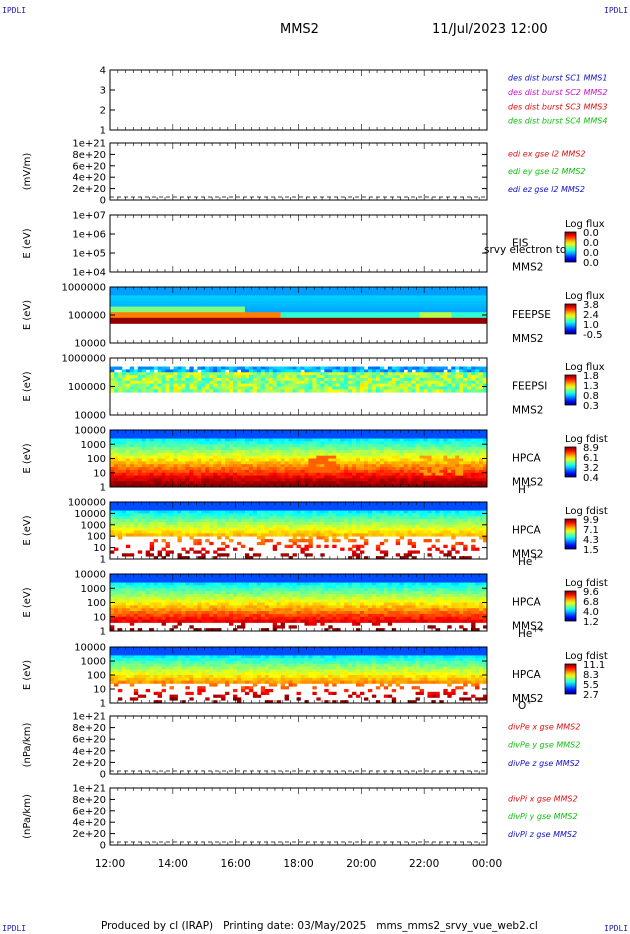 The height and width of the screenshot is (934, 630). What do you see at coordinates (586, 439) in the screenshot?
I see `p6-colorbar-title: Log fdist` at bounding box center [586, 439].